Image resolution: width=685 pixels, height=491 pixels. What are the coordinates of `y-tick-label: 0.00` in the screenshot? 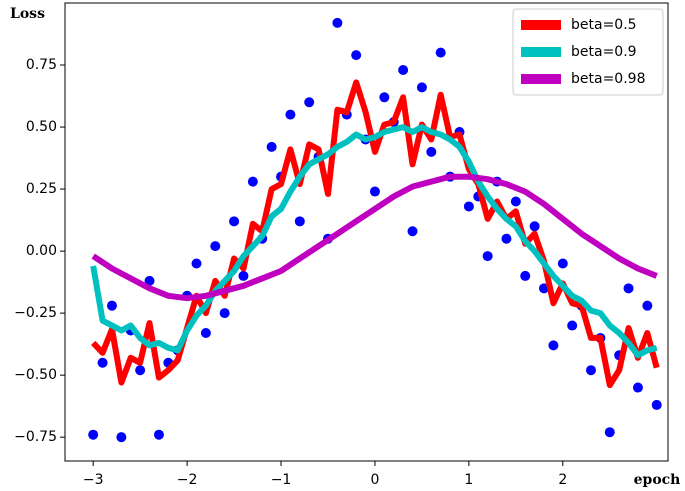 It's located at (41, 251).